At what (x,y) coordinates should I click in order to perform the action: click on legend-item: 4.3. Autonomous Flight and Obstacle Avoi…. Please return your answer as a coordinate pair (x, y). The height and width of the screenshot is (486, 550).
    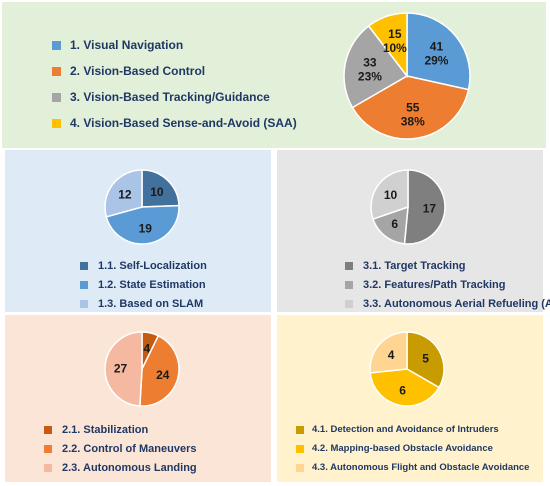
    Looking at the image, I should click on (412, 467).